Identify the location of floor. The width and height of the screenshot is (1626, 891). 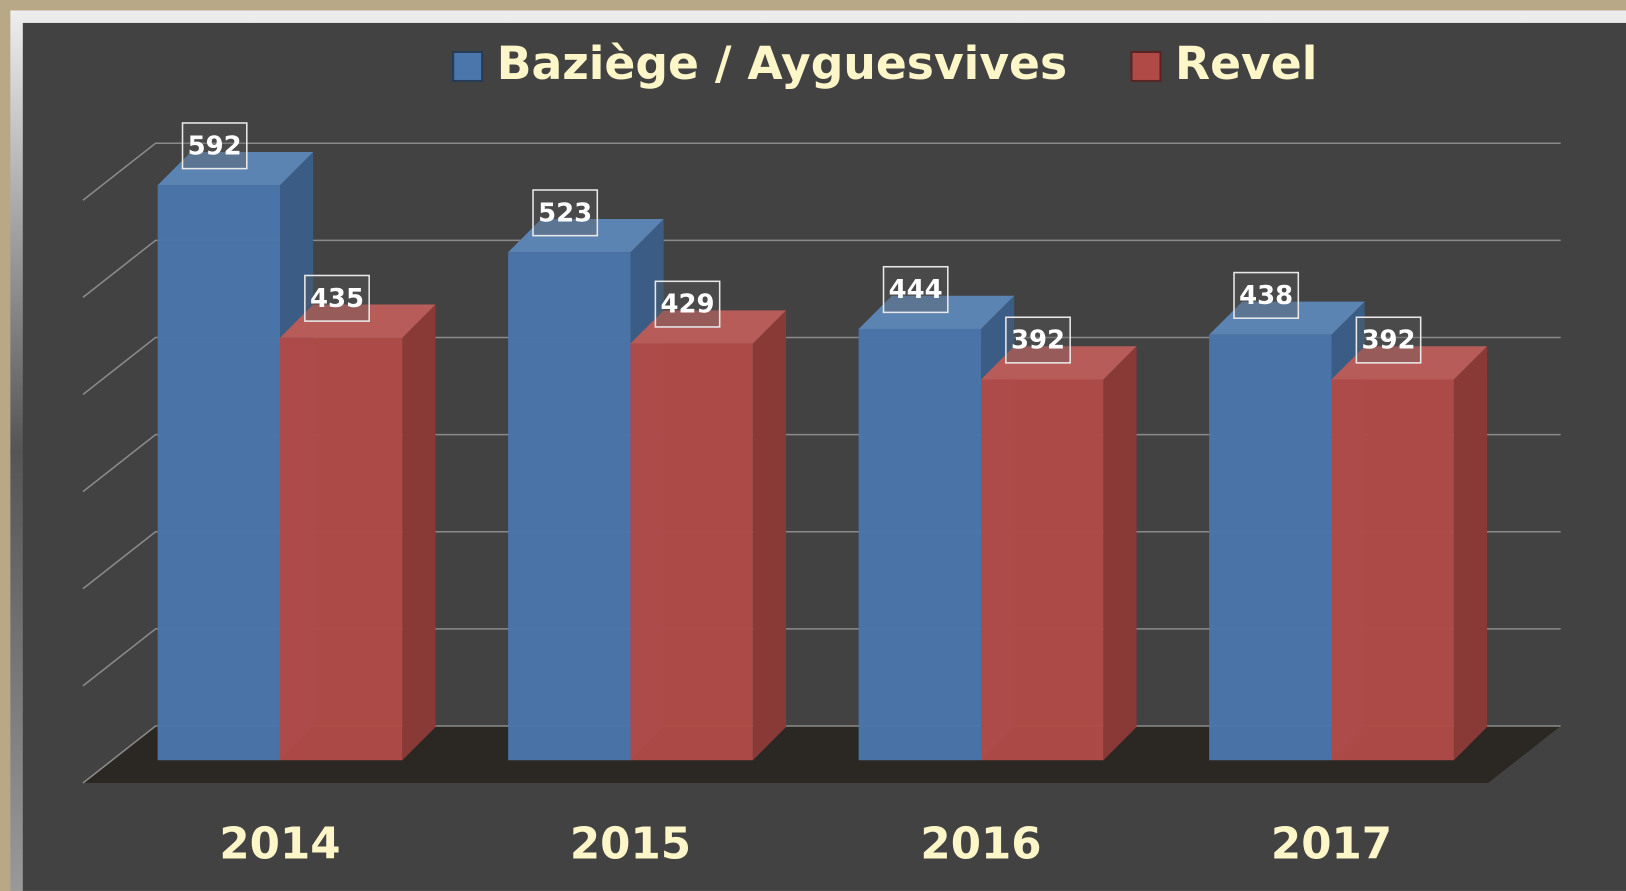
(821, 755).